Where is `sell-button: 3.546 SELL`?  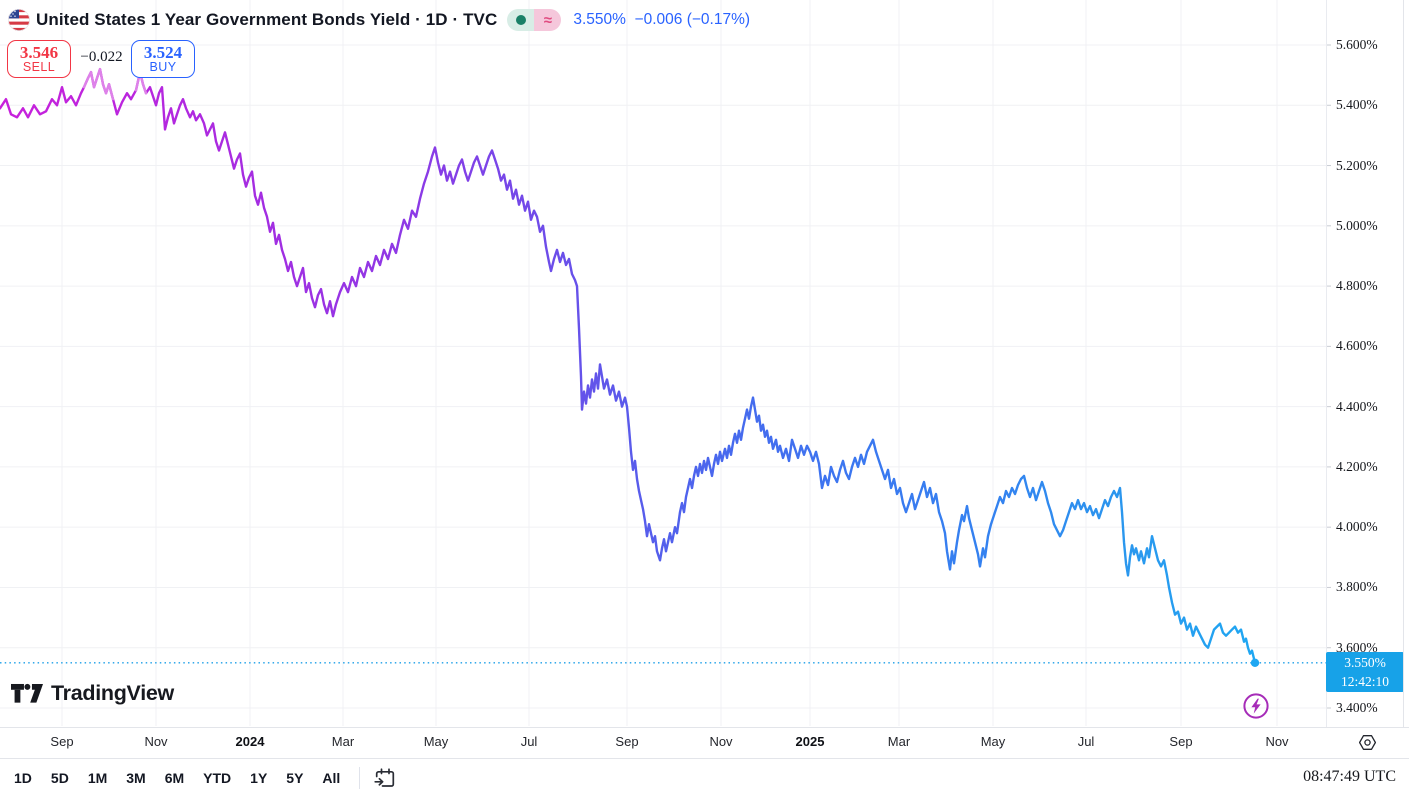 sell-button: 3.546 SELL is located at coordinates (39, 59).